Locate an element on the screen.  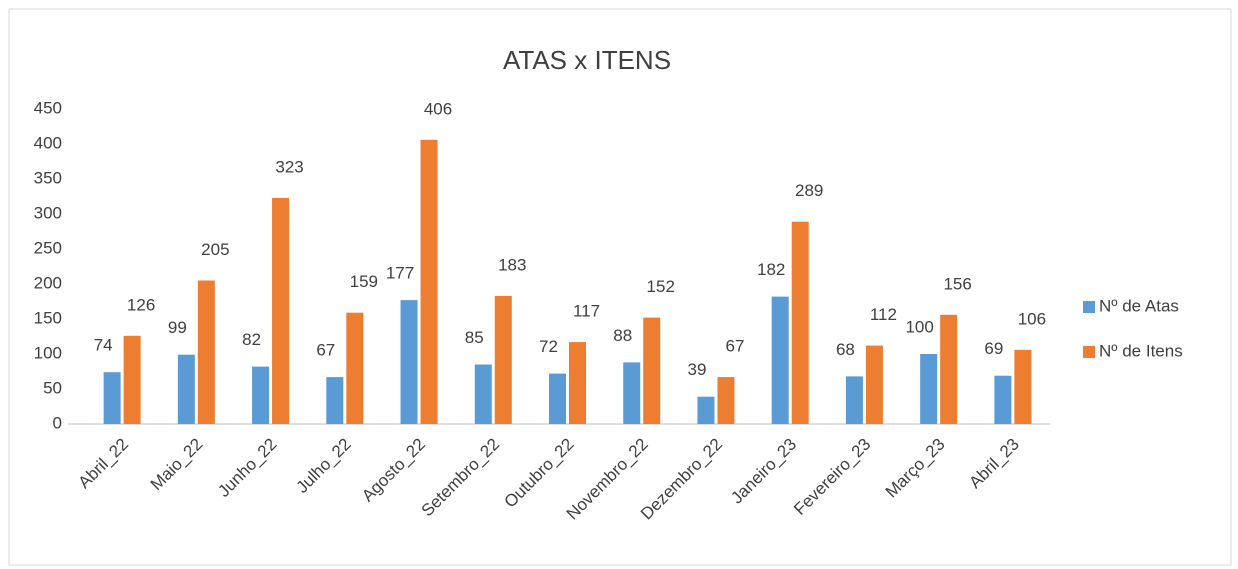
data-label: 205 is located at coordinates (215, 249).